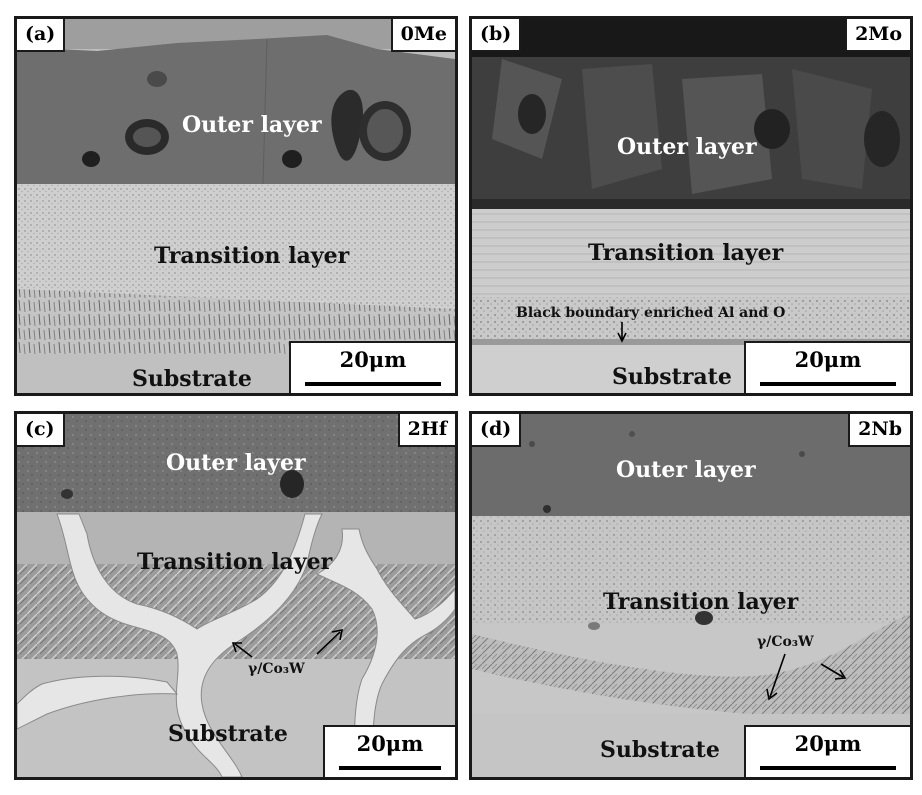 The width and height of the screenshot is (922, 795). I want to click on sample-label: 2Nb, so click(879, 430).